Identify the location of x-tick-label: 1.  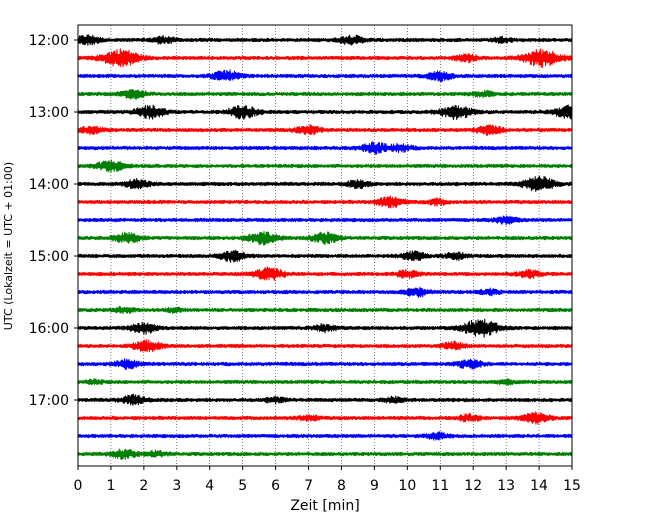
(110, 486).